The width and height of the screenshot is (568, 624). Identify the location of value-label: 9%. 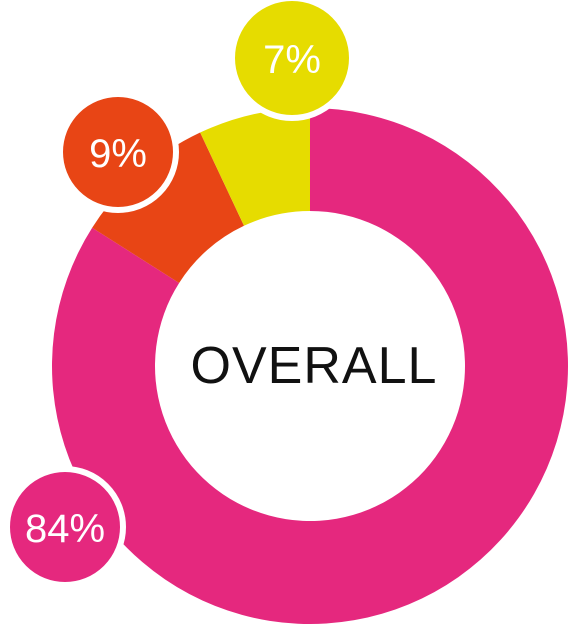
(118, 154).